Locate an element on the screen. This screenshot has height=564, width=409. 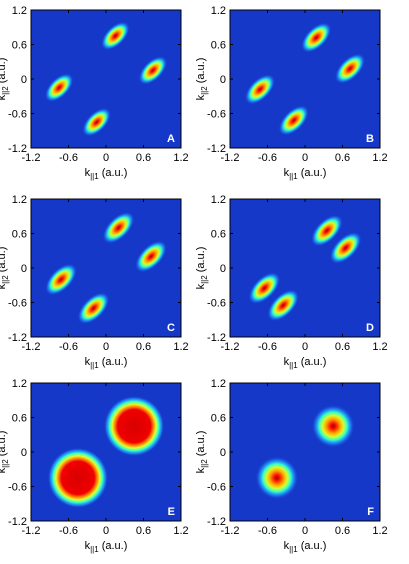
y-tick-label: 0.6 is located at coordinates (19, 46).